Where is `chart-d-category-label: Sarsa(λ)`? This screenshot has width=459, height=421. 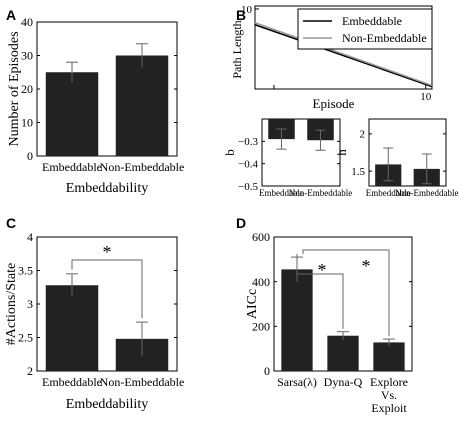 chart-d-category-label: Sarsa(λ) is located at coordinates (297, 382).